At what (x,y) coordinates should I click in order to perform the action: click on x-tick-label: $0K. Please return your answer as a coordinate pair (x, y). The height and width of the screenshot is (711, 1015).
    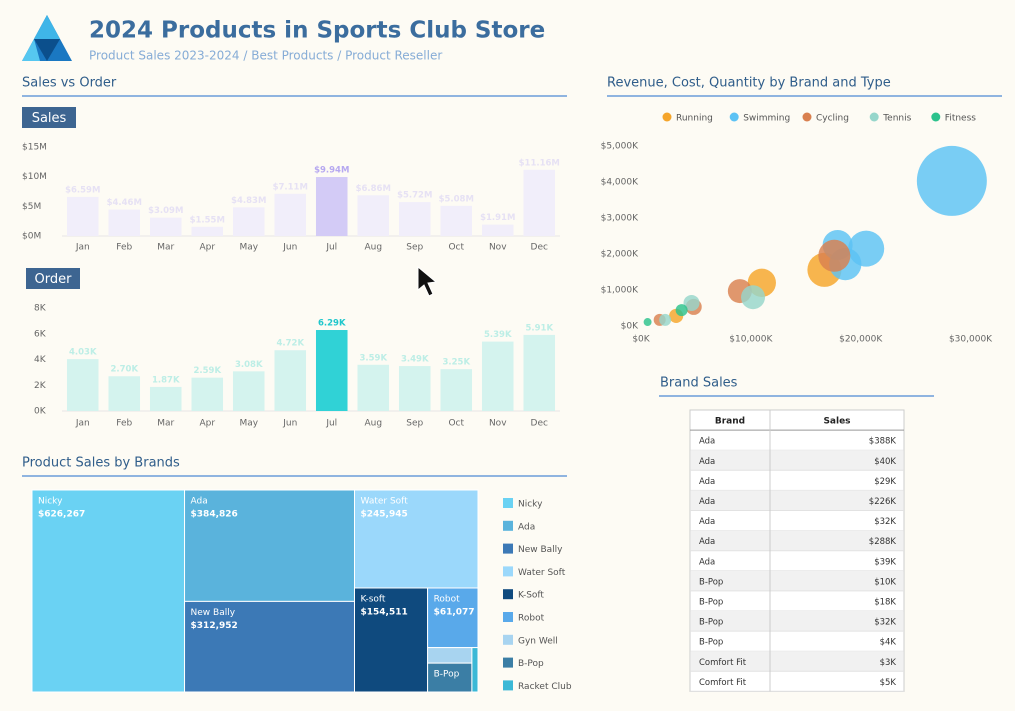
    Looking at the image, I should click on (641, 340).